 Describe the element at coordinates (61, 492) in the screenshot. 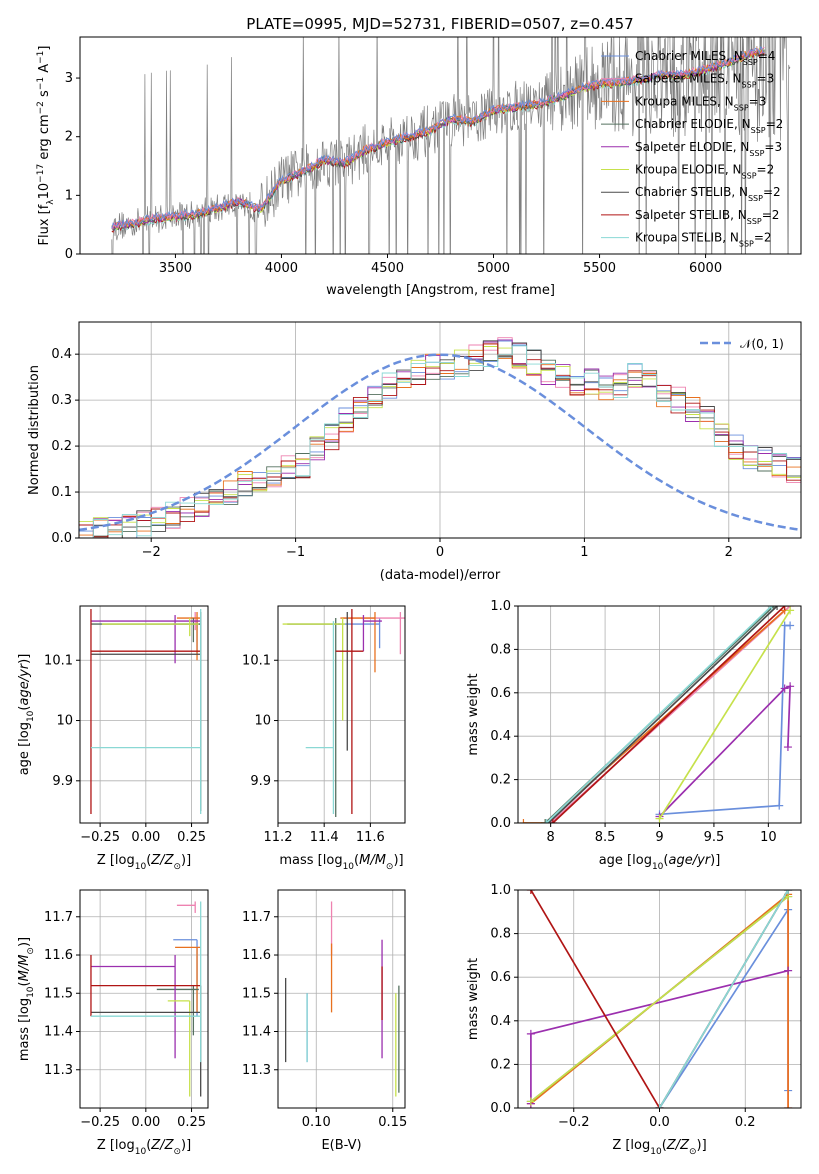

I see `y-tick-label: 0.1` at that location.